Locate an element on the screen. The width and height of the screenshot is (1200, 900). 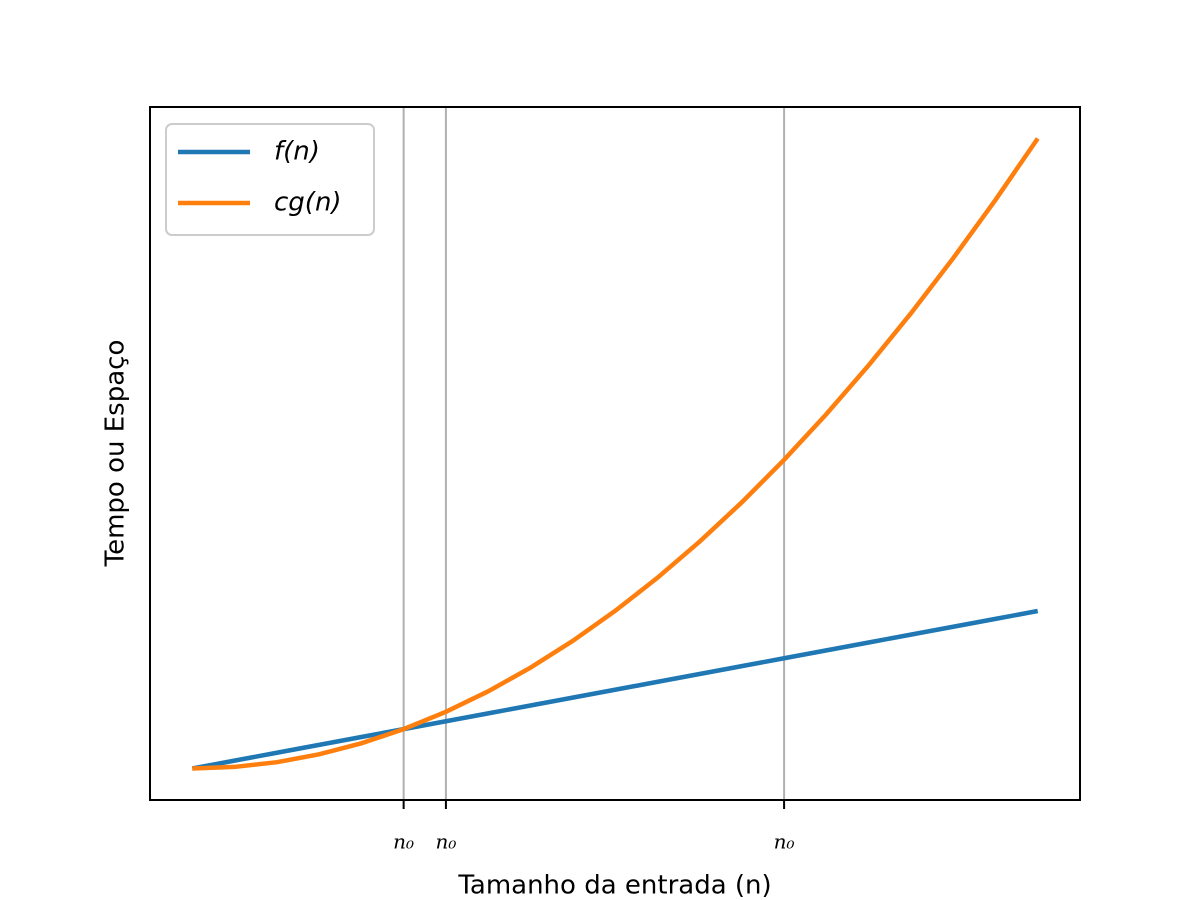
legend-label: cg(n) is located at coordinates (308, 203).